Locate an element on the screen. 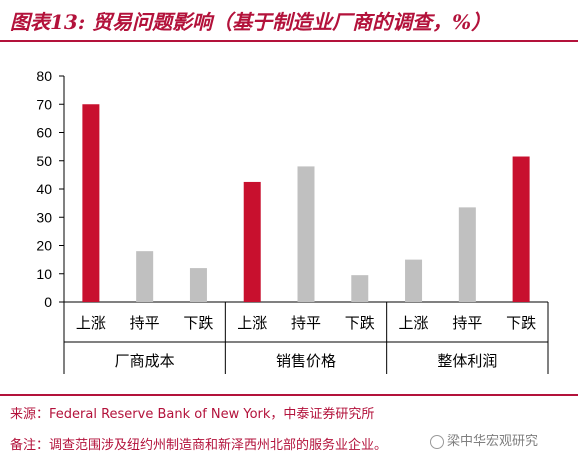 The image size is (578, 461). y-tick-label: 50 is located at coordinates (44, 161).